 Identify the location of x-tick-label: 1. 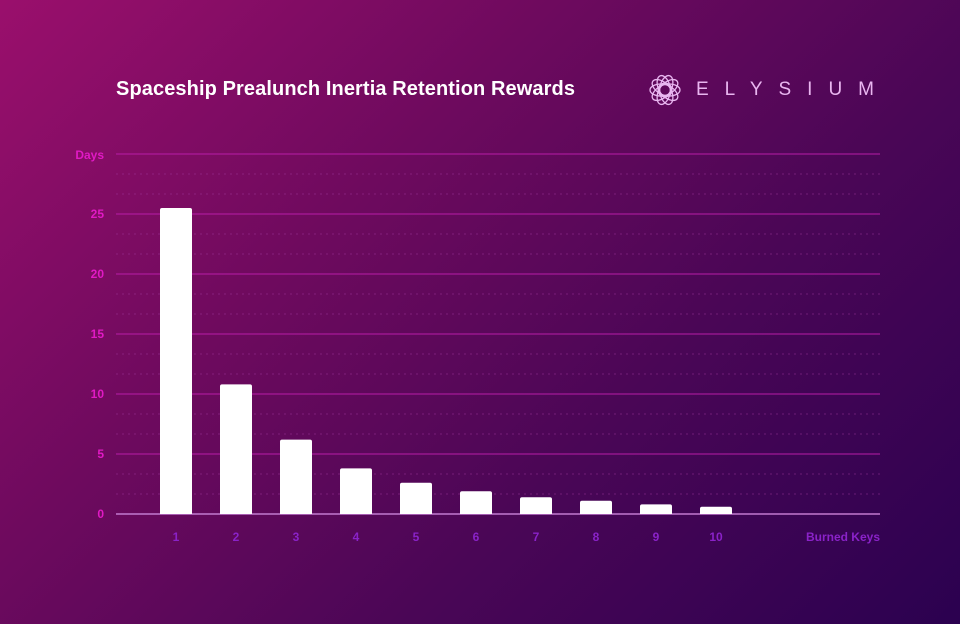
(176, 537).